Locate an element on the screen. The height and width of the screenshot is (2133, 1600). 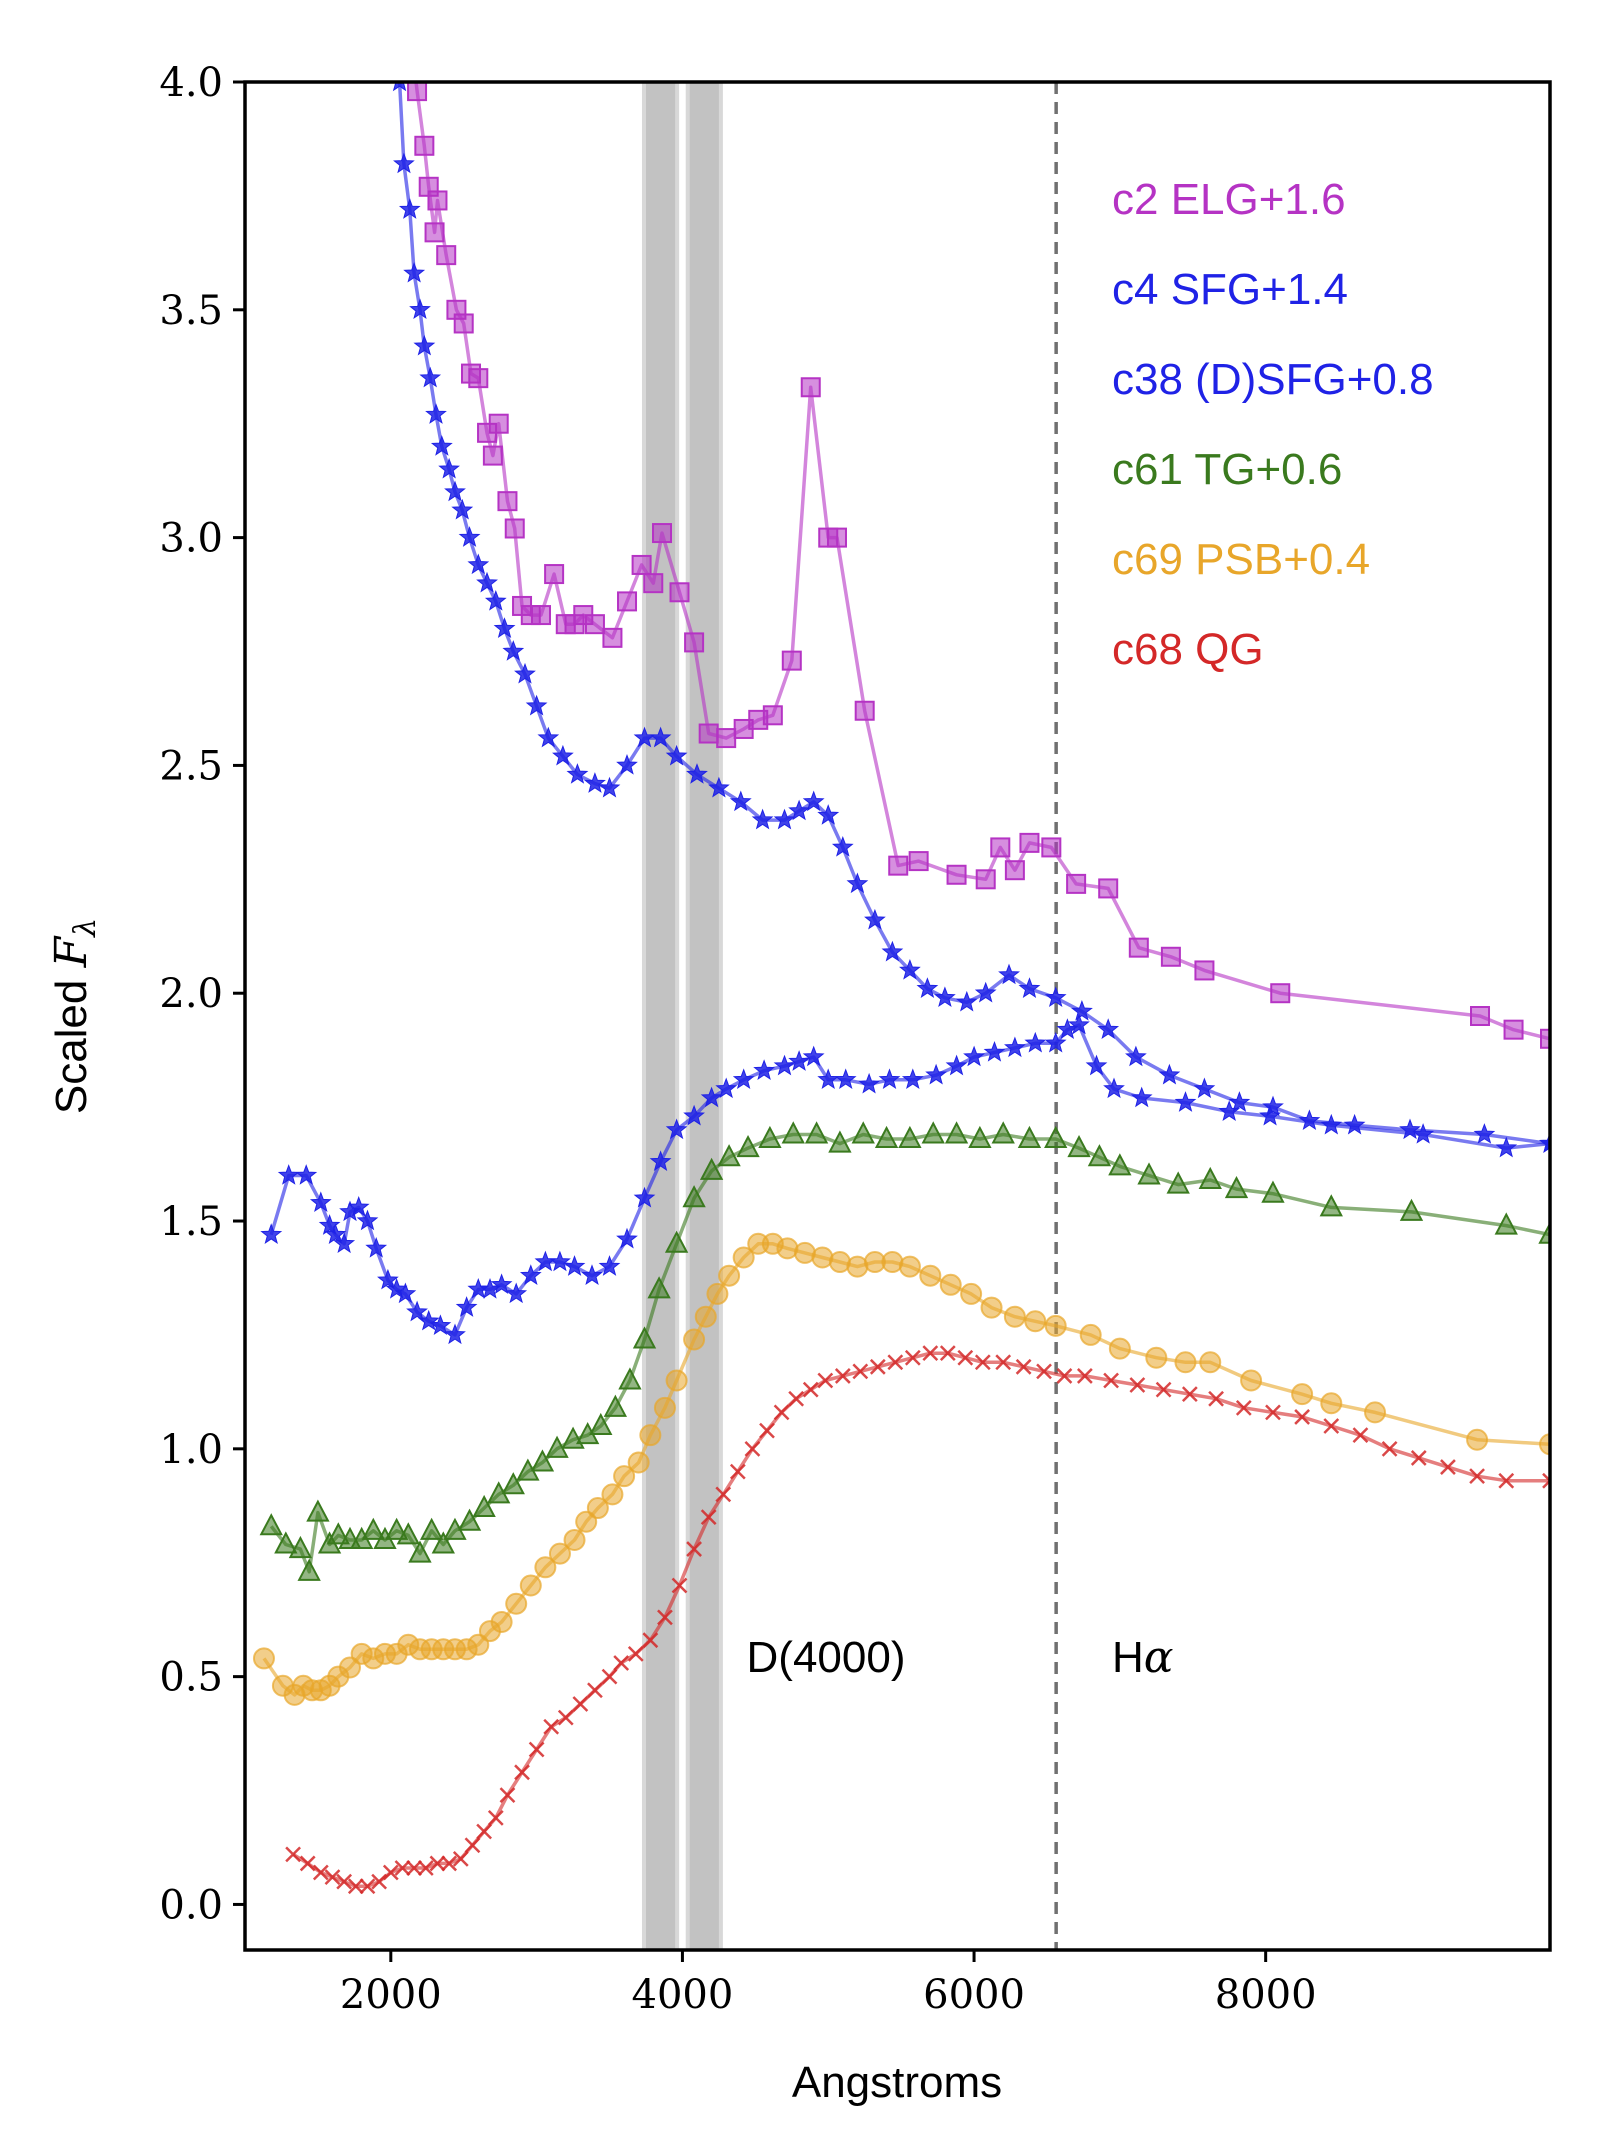
annotation-d4000: D(4000) is located at coordinates (826, 1657).